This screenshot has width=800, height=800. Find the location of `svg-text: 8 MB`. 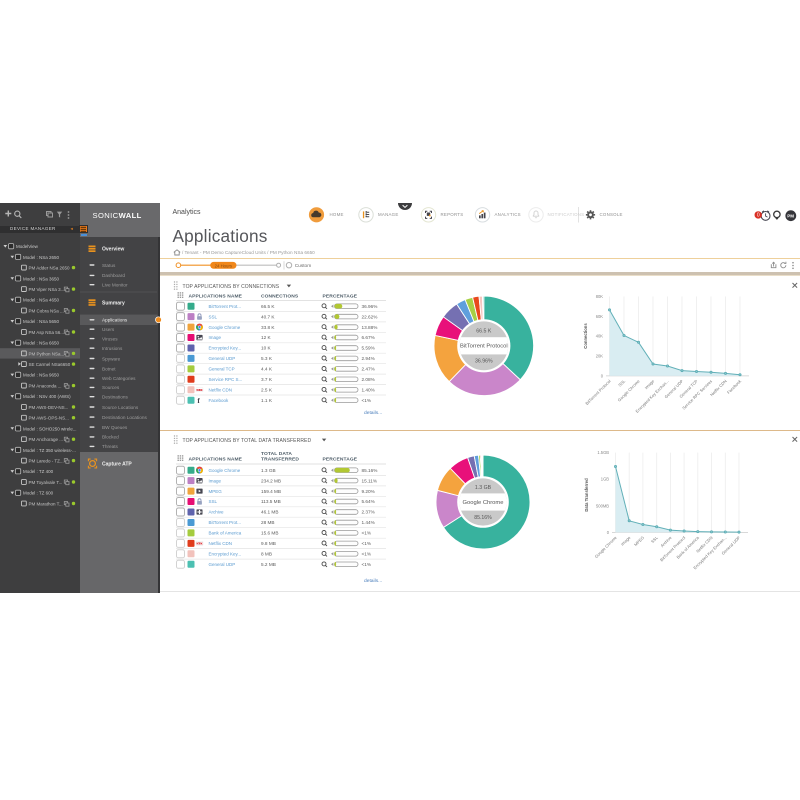

svg-text: 8 MB is located at coordinates (266, 554).